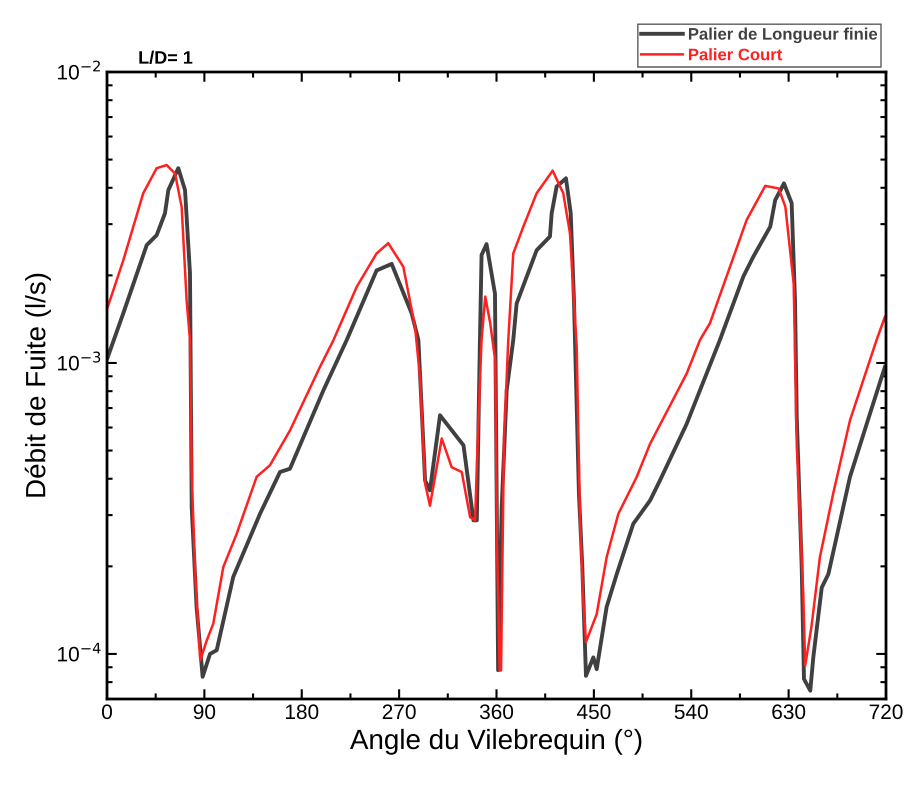 This screenshot has width=910, height=785. What do you see at coordinates (165, 57) in the screenshot?
I see `chart-title: L/D= 1` at bounding box center [165, 57].